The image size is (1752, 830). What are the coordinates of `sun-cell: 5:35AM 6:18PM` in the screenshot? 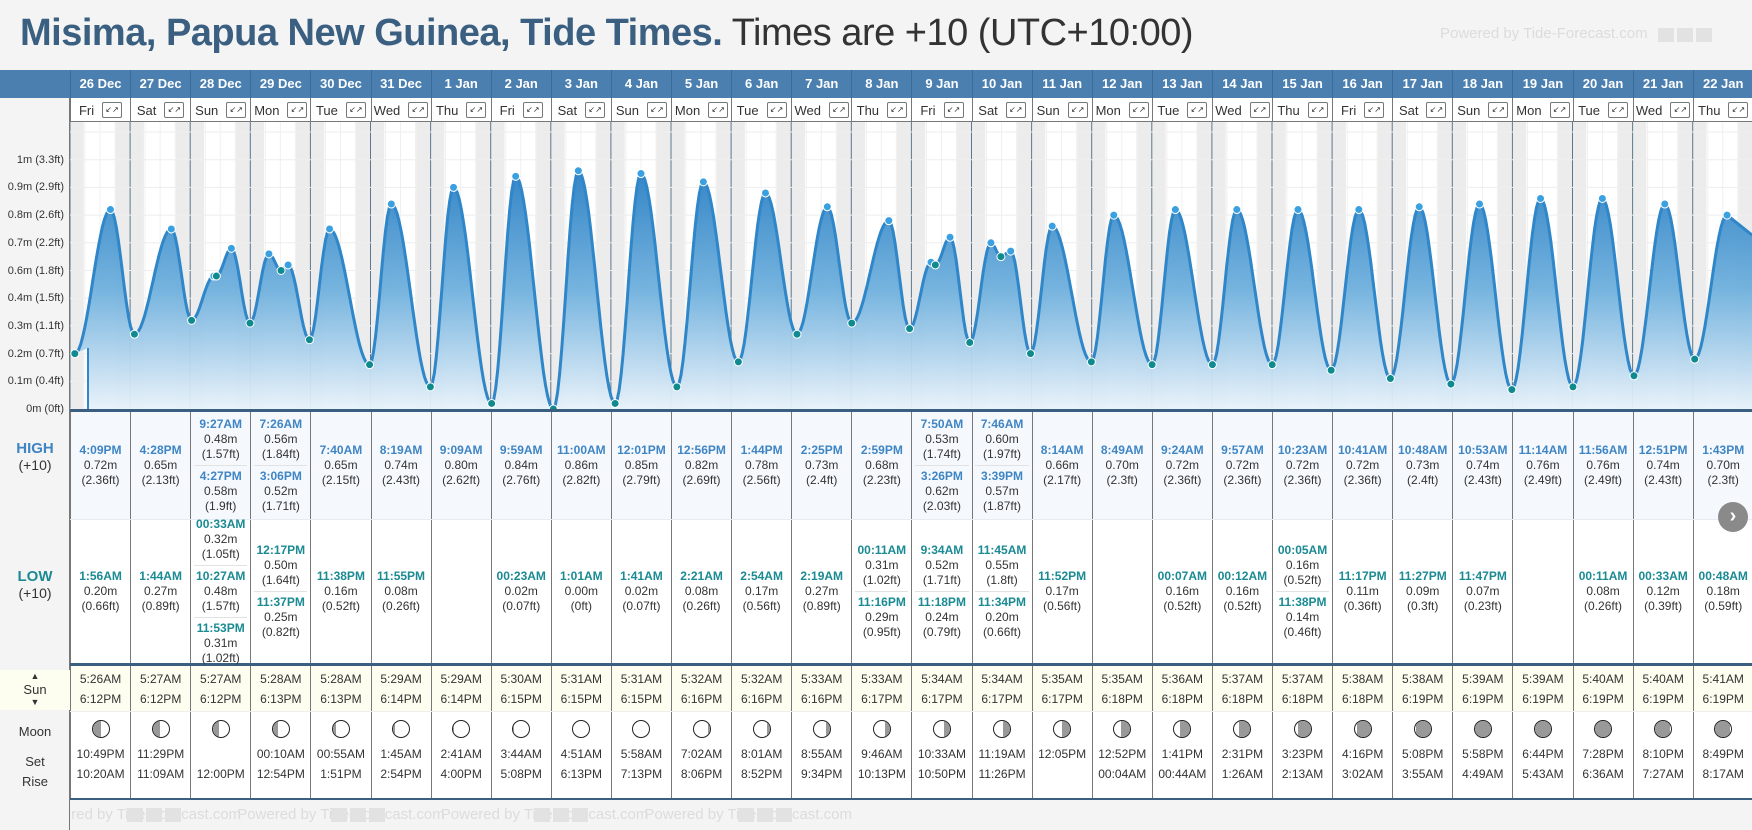 It's located at (1121, 688).